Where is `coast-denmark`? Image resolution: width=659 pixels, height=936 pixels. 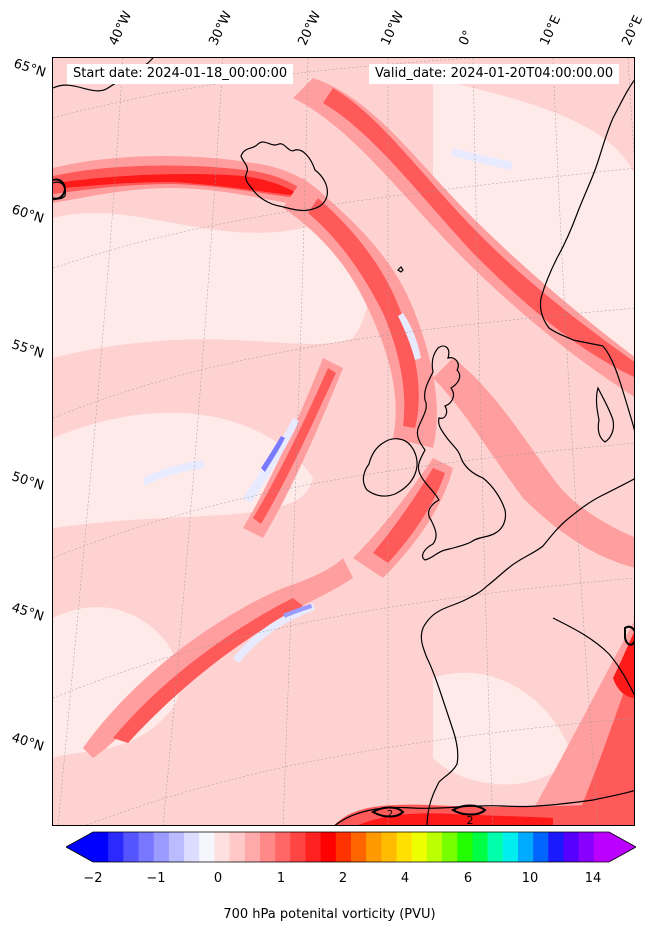
coast-denmark is located at coordinates (605, 414).